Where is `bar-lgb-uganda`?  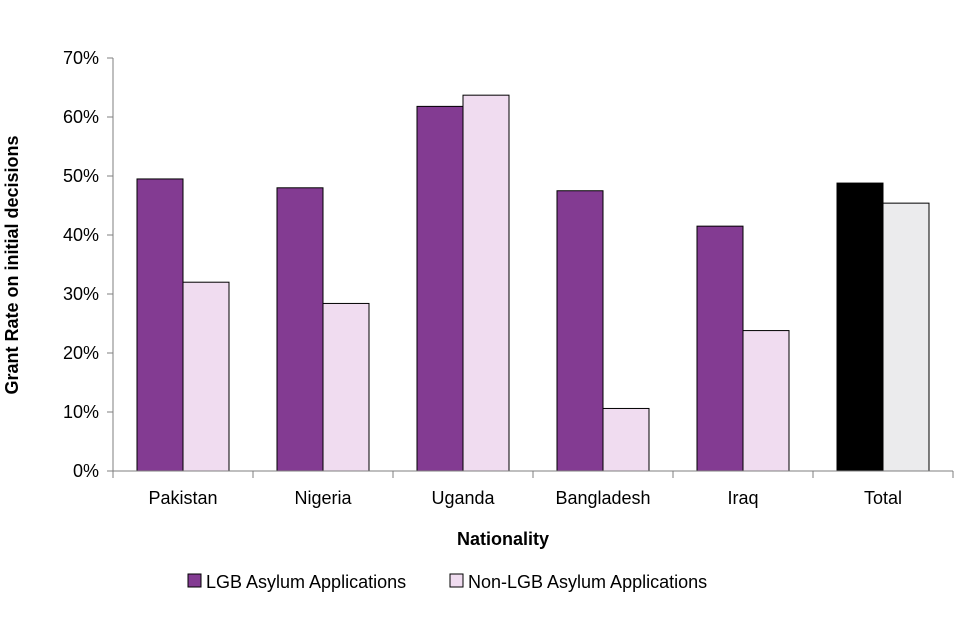 bar-lgb-uganda is located at coordinates (440, 288).